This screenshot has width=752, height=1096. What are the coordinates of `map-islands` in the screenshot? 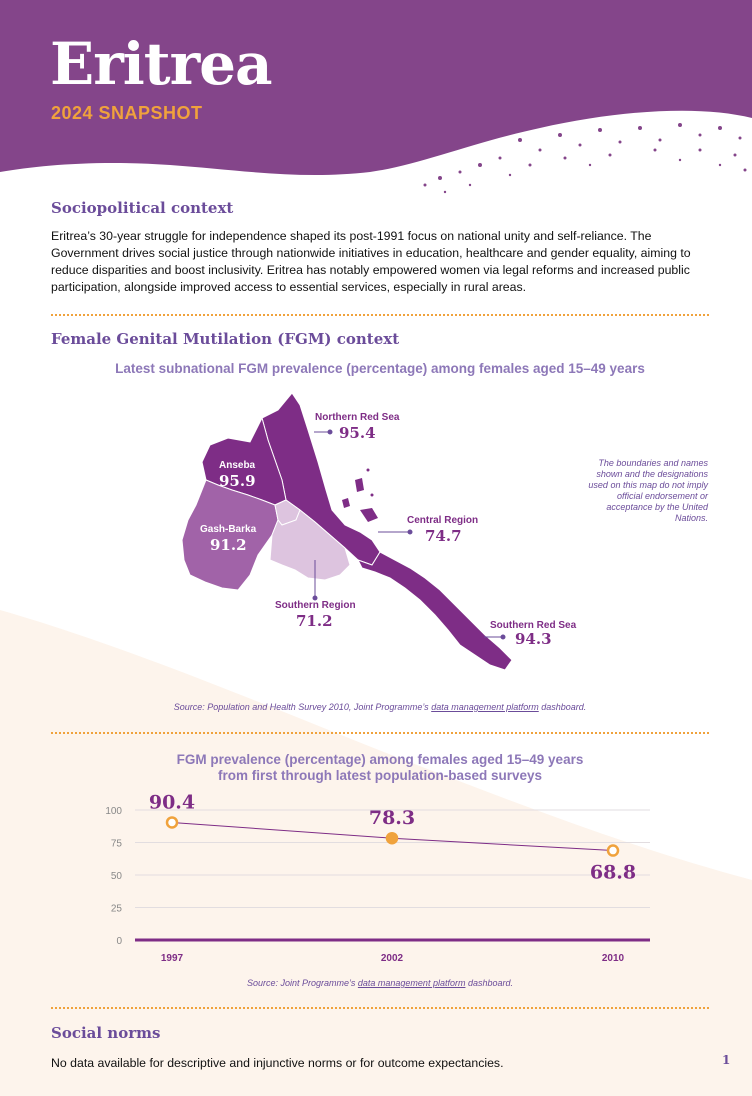 It's located at (360, 495).